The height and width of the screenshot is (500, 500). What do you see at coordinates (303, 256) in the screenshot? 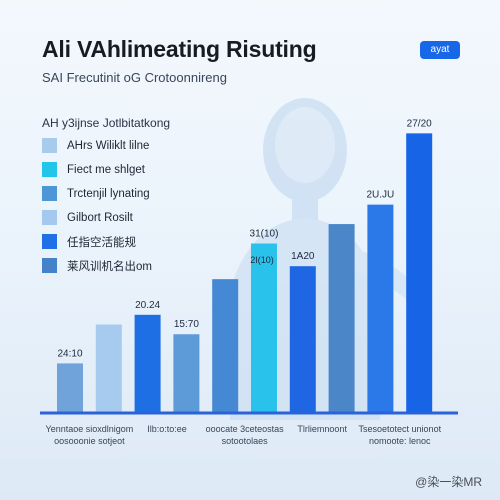
I see `bar-value-label: 1A20` at bounding box center [303, 256].